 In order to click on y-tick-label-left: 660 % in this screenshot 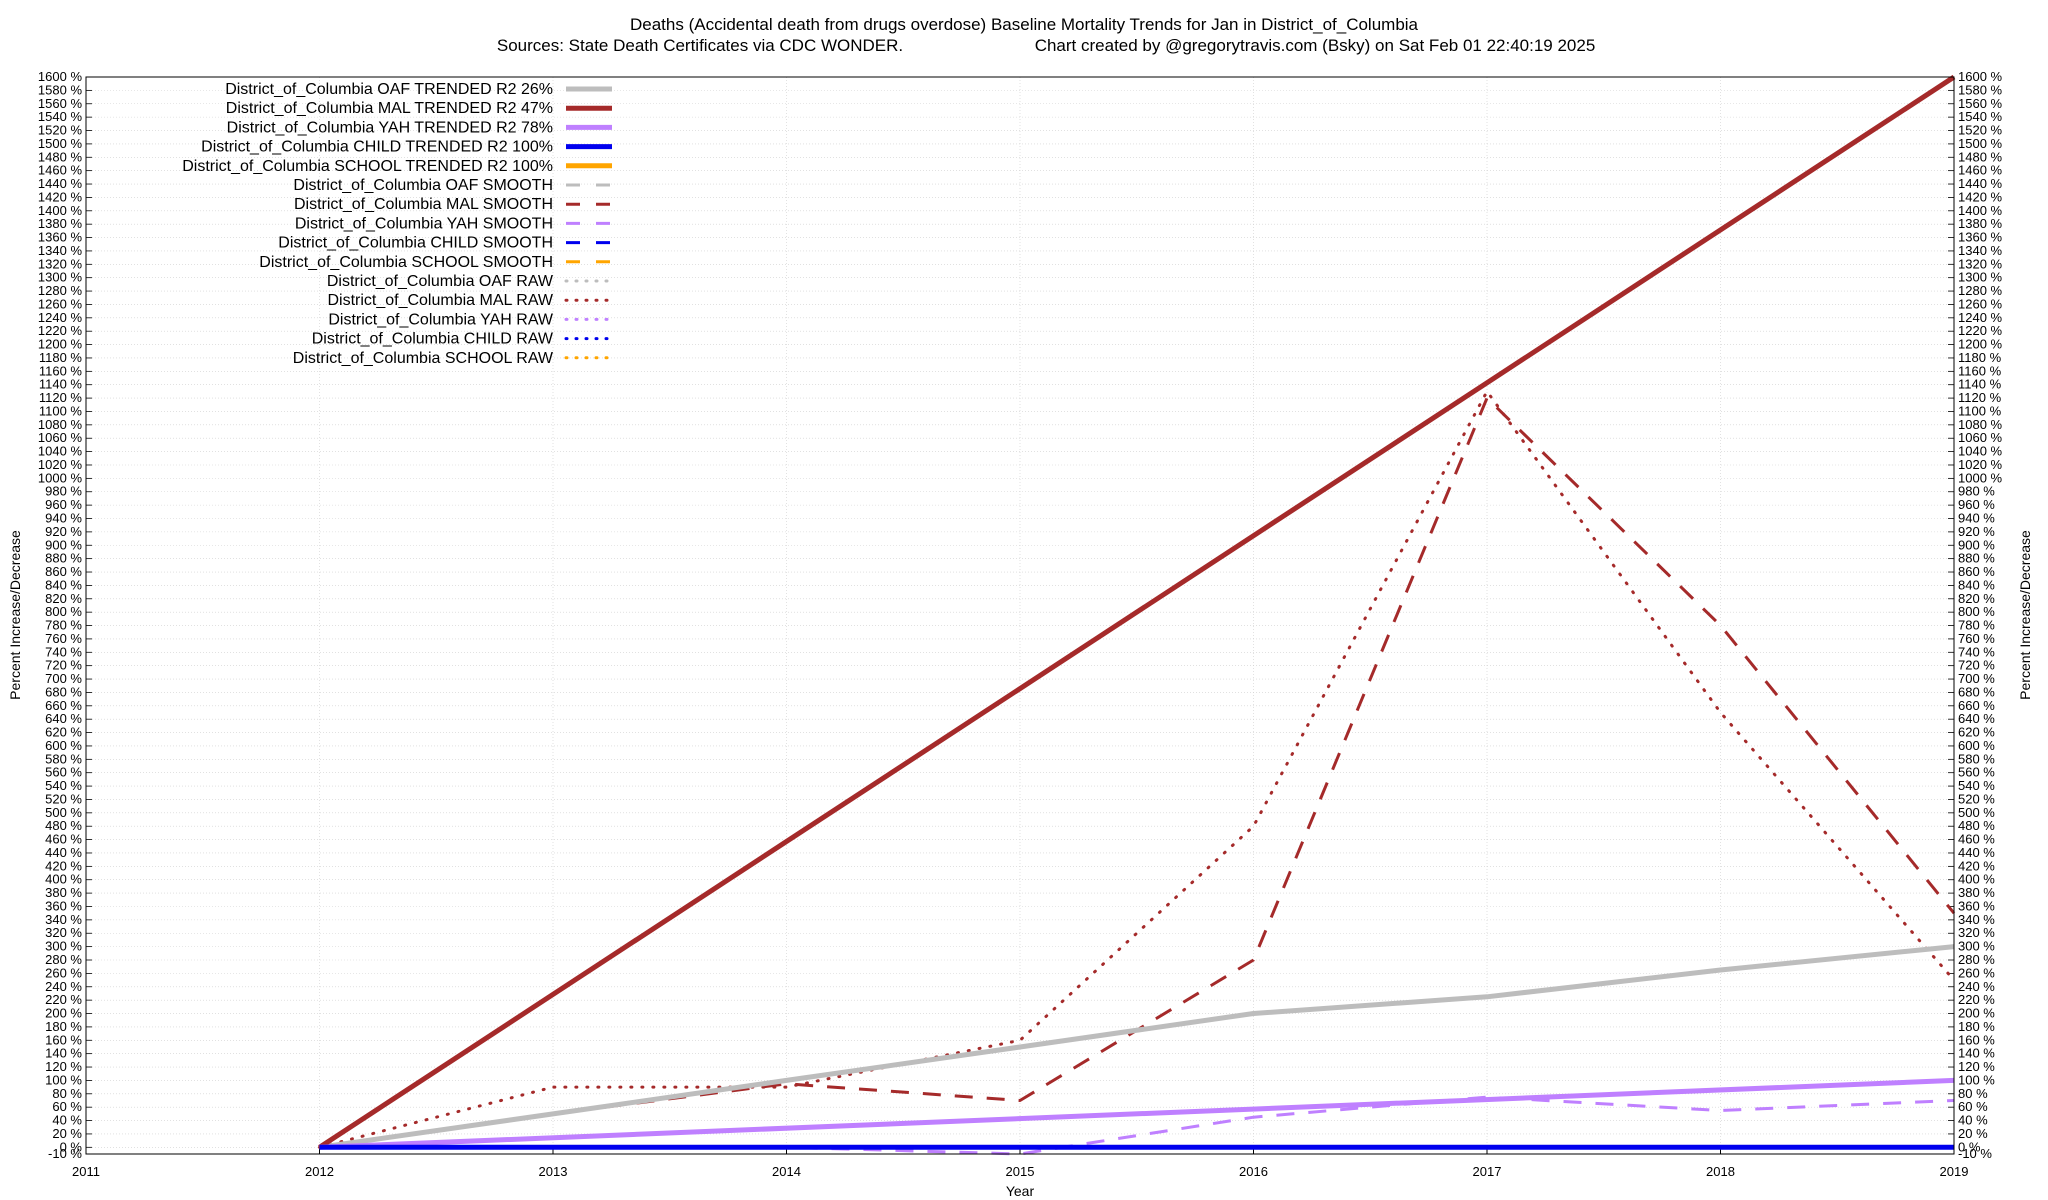, I will do `click(63, 705)`.